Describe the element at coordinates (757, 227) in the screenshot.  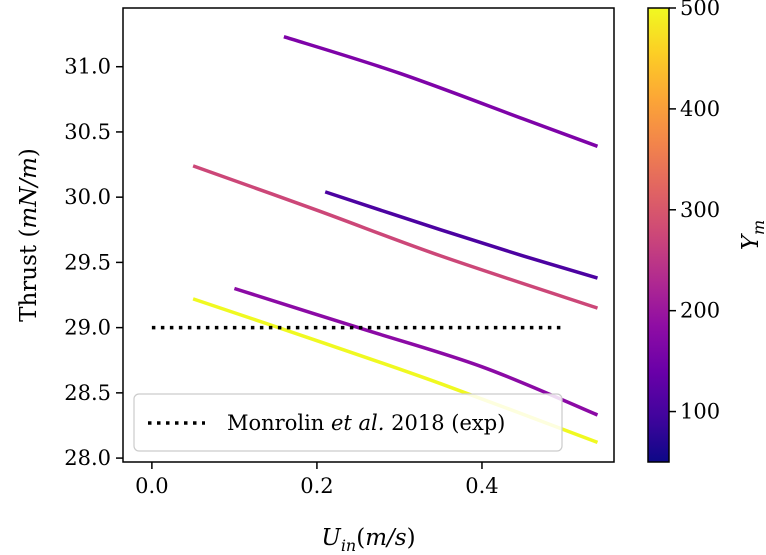
I see `colorbar-label-sub: m` at that location.